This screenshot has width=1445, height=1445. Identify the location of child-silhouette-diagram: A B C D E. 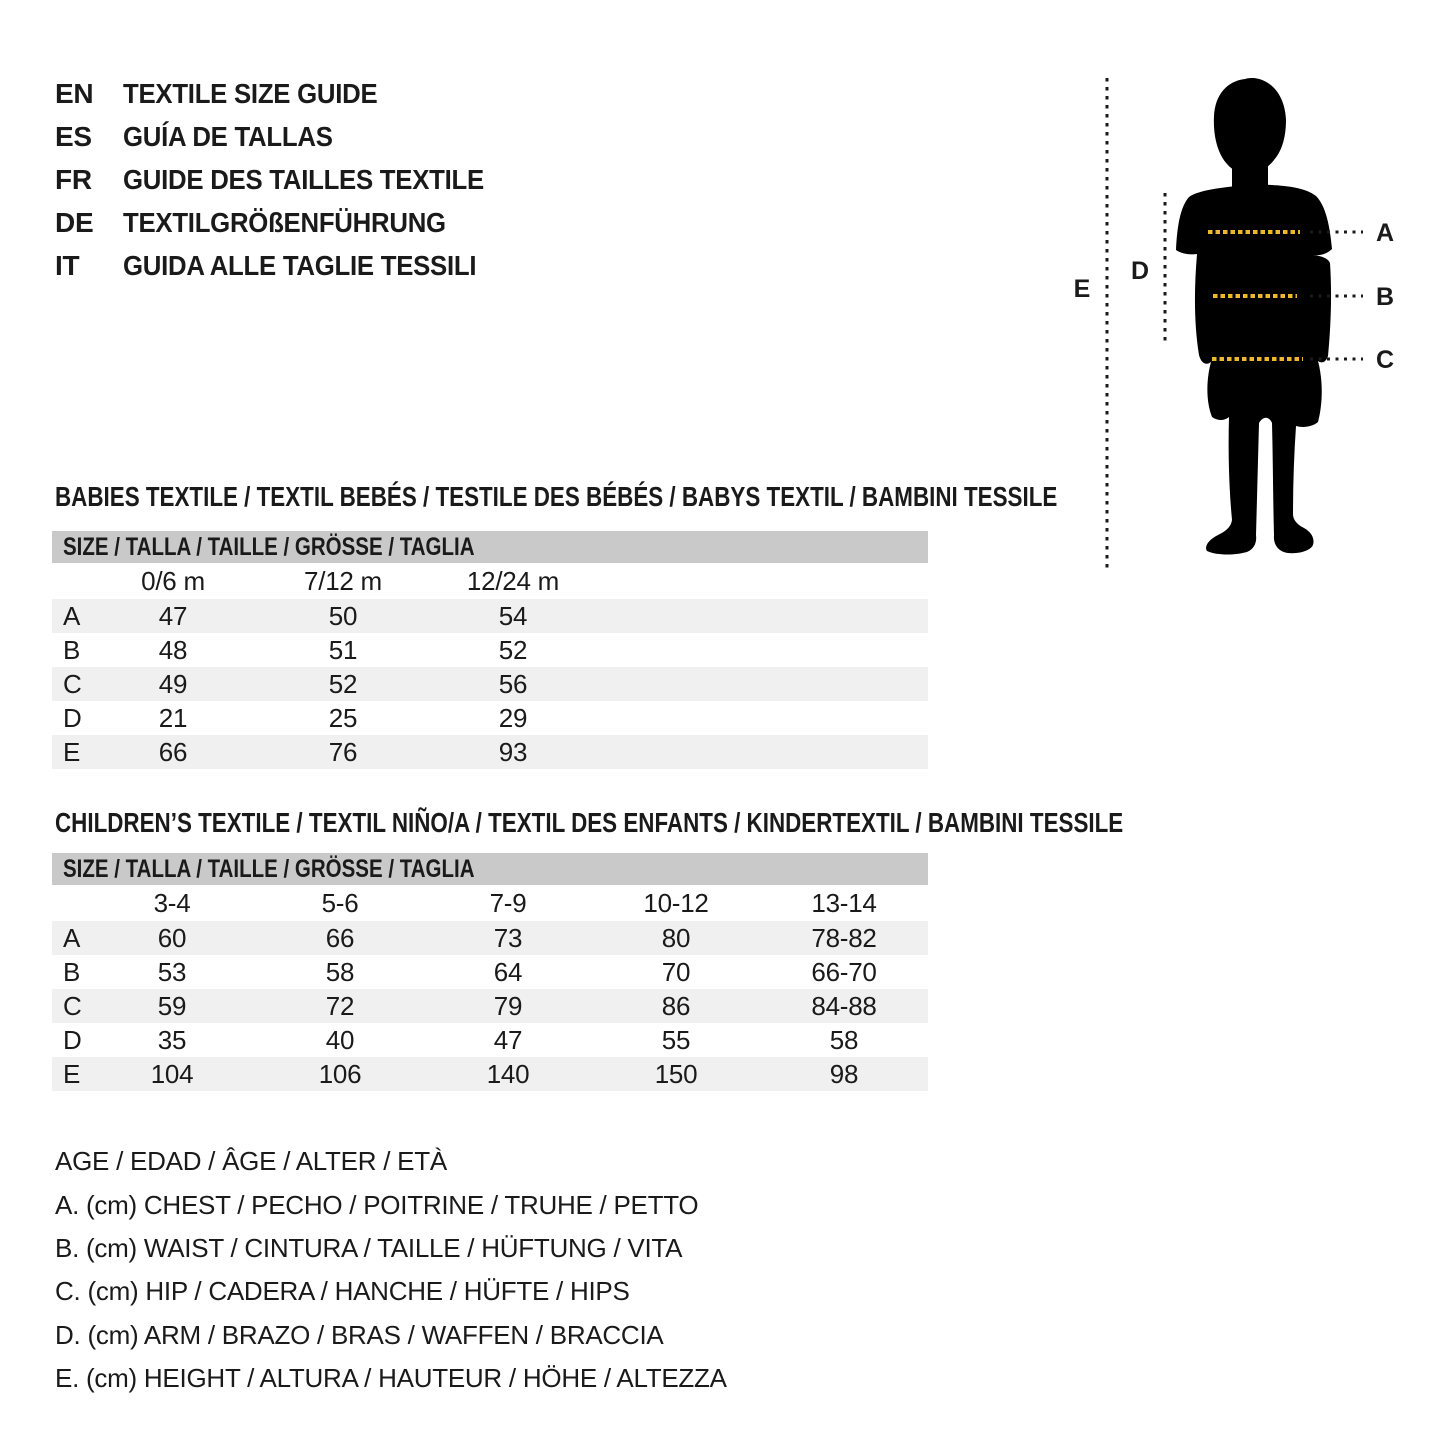
(1234, 323).